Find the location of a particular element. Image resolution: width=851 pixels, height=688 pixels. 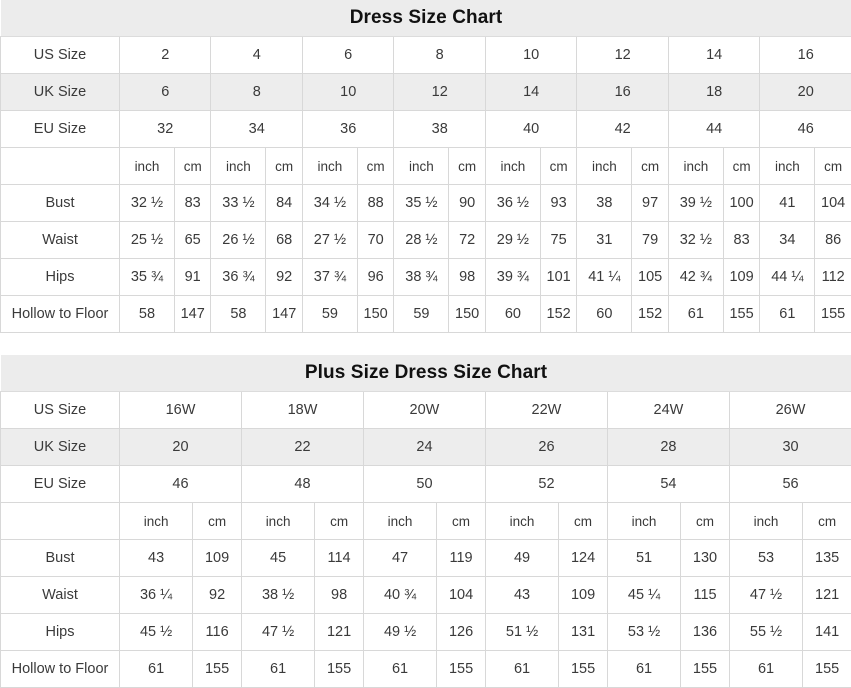

size-value-cell: 8 is located at coordinates (439, 55).